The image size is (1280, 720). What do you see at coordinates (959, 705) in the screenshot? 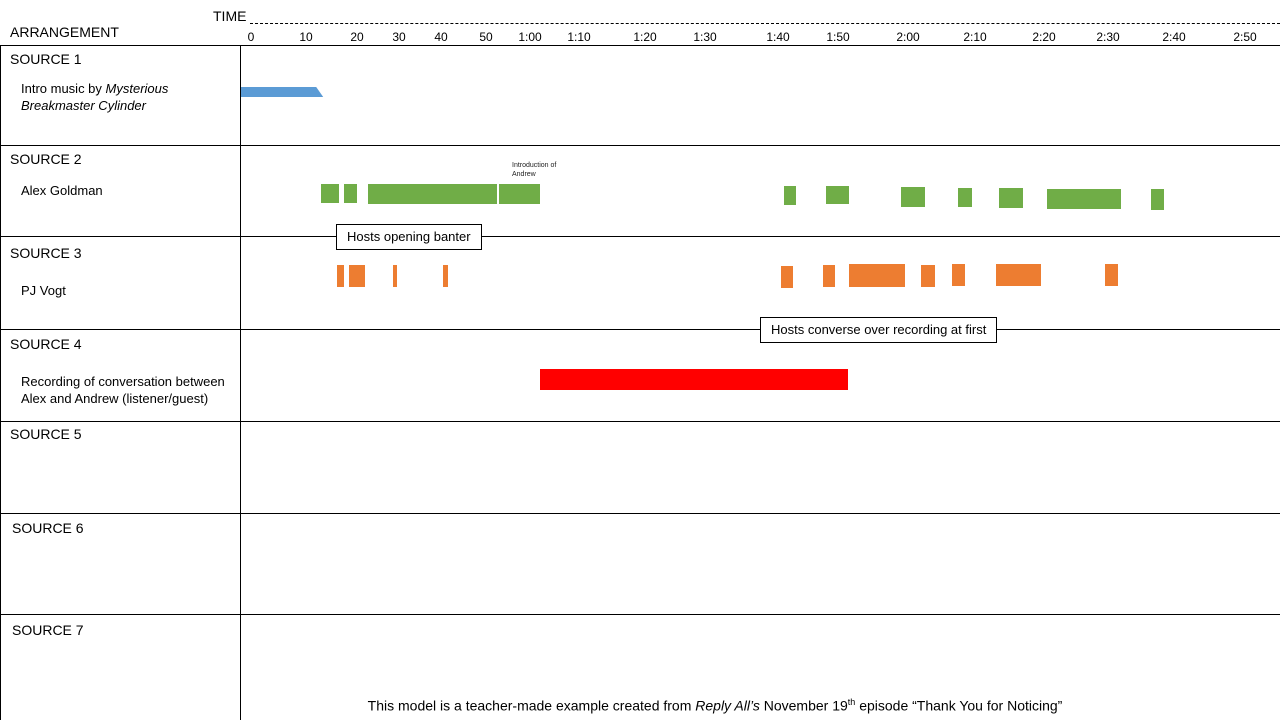
I see `footer-suffix: episode “Thank You for Noticing”` at bounding box center [959, 705].